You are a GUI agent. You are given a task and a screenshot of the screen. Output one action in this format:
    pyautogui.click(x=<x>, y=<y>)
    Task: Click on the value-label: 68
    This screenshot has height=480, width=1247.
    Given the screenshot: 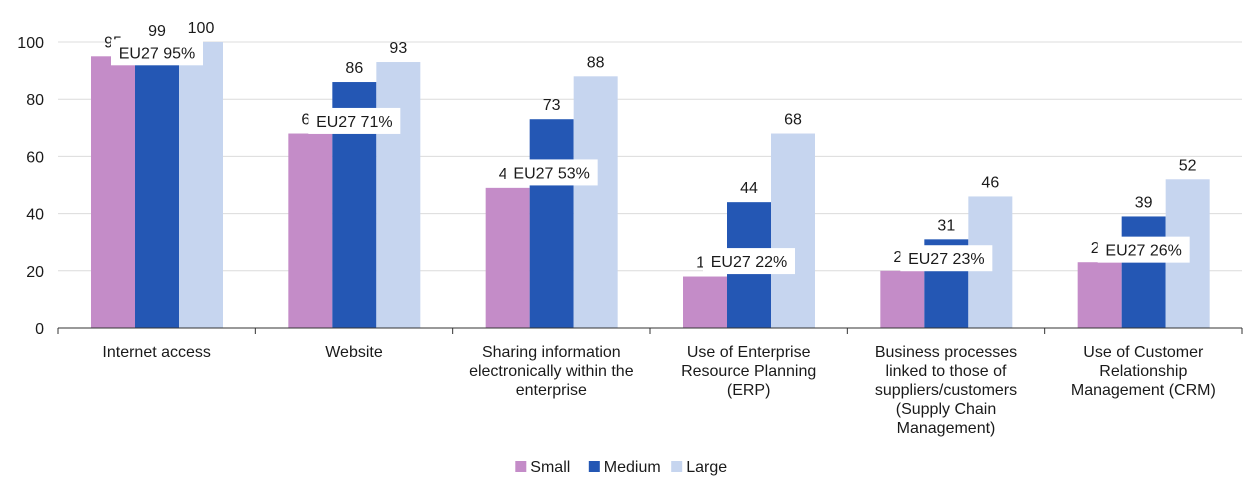 What is the action you would take?
    pyautogui.click(x=793, y=120)
    